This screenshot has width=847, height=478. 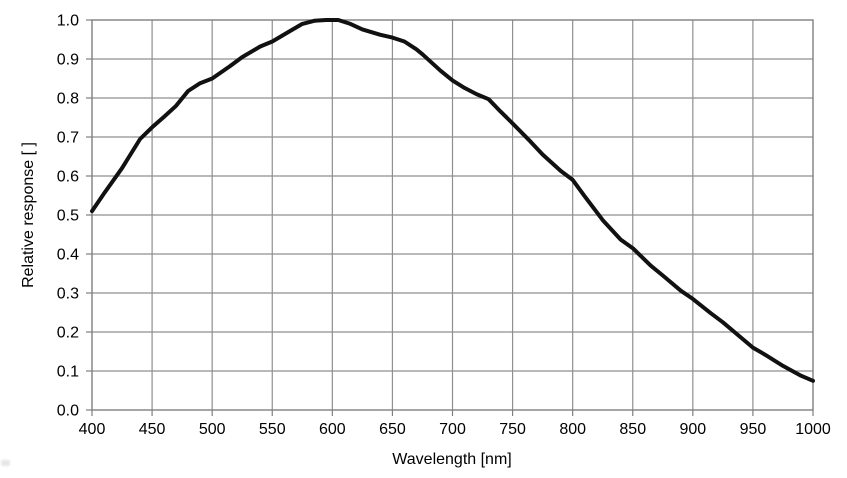 What do you see at coordinates (392, 429) in the screenshot?
I see `x-tick-label: 650` at bounding box center [392, 429].